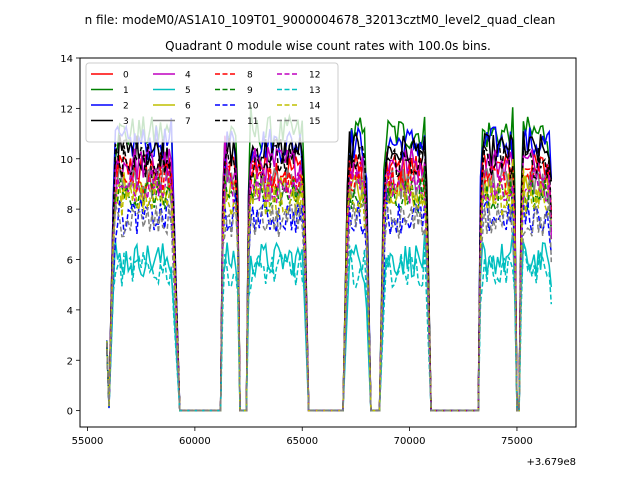 Image resolution: width=640 pixels, height=480 pixels. I want to click on legend-label-6: 6, so click(188, 107).